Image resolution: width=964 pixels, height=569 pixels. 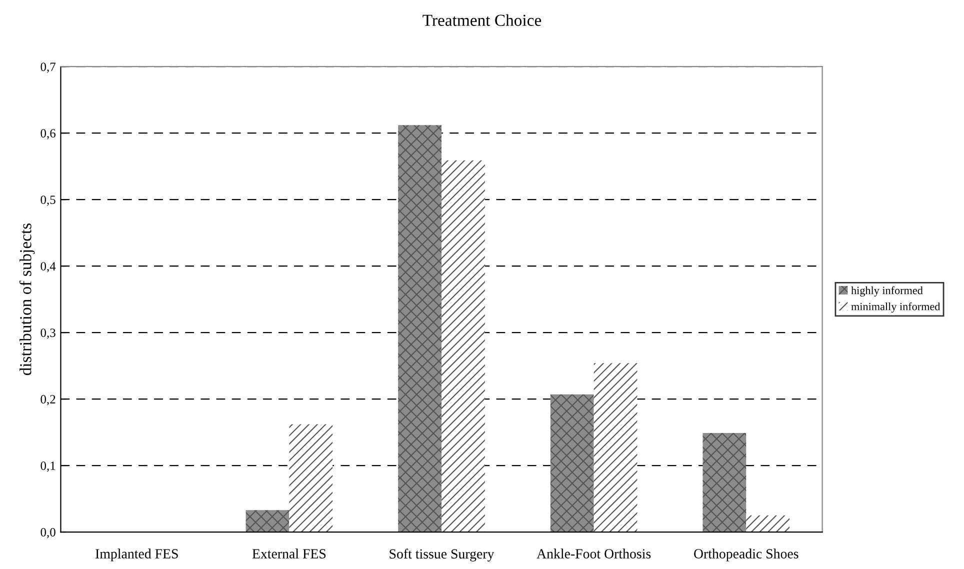 What do you see at coordinates (48, 201) in the screenshot?
I see `y-tick-label: 0,5` at bounding box center [48, 201].